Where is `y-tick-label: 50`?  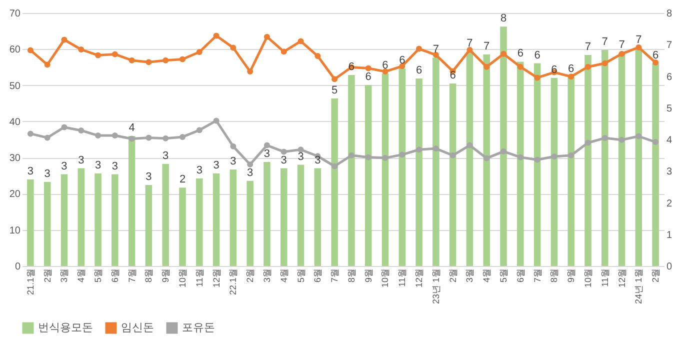 y-tick-label: 50 is located at coordinates (15, 86).